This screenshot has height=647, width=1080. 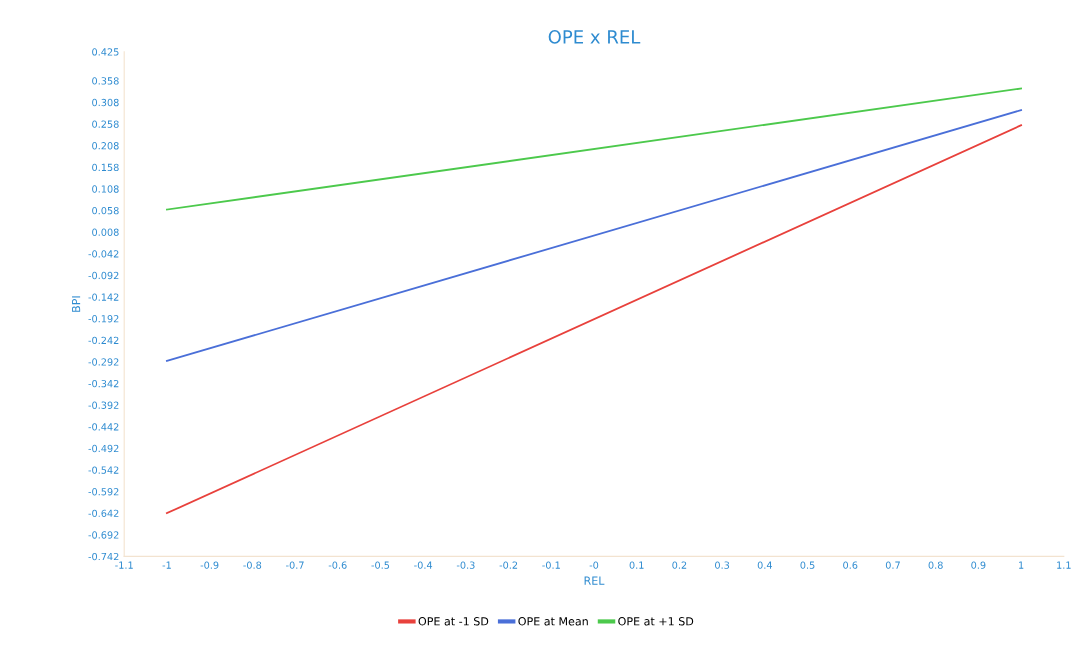 I want to click on y-tick-label: -0.692, so click(x=103, y=535).